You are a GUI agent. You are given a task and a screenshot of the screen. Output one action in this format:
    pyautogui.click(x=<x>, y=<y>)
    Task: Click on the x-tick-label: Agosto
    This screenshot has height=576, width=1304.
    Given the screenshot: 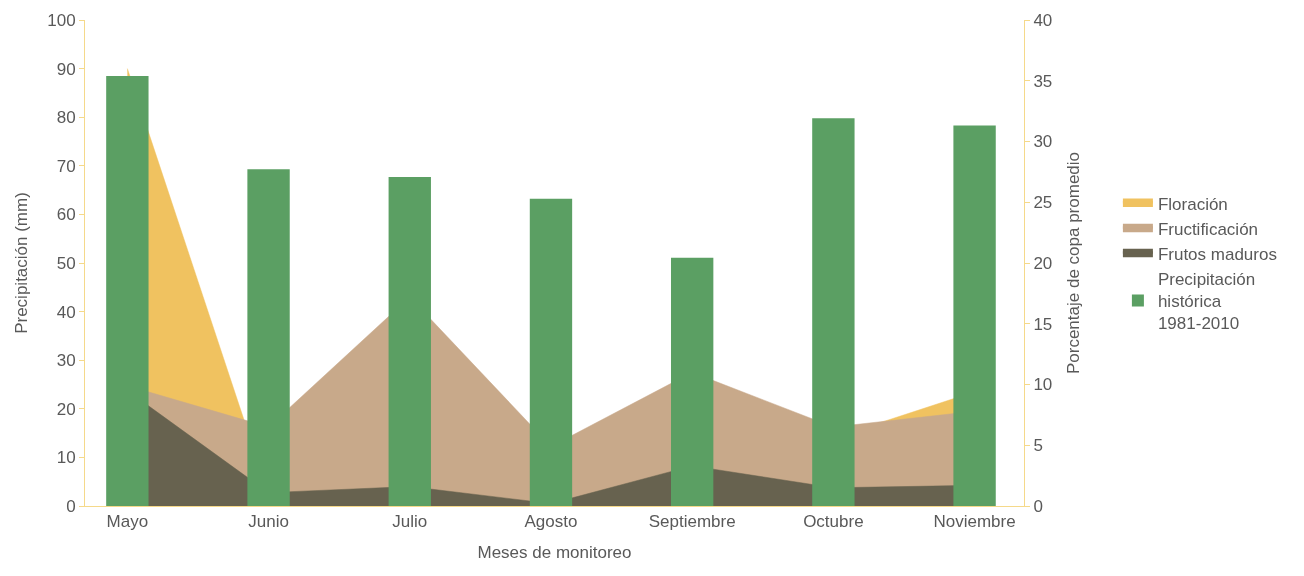 What is the action you would take?
    pyautogui.click(x=551, y=522)
    